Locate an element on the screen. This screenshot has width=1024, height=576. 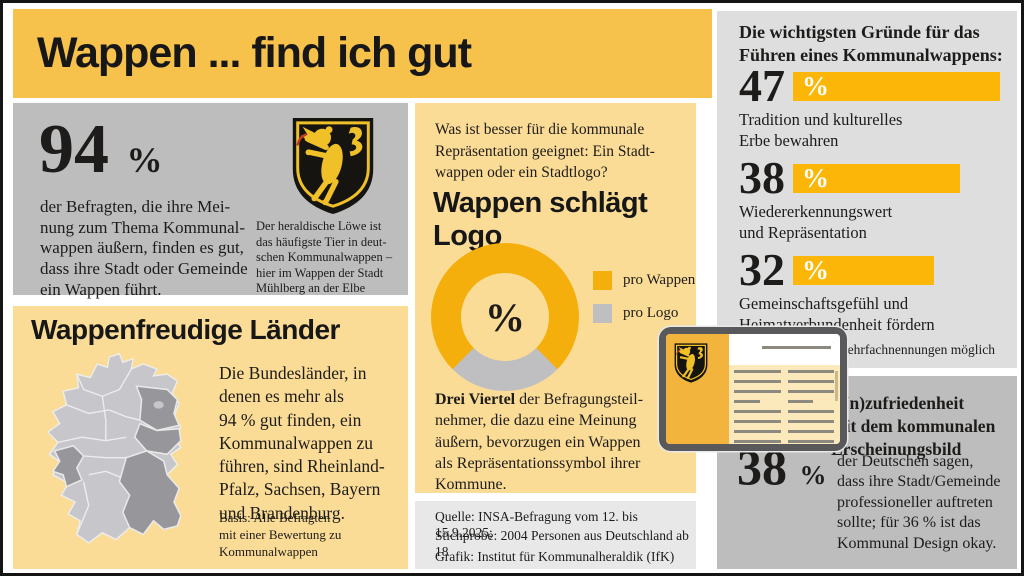
tablet-illustration is located at coordinates (753, 389).